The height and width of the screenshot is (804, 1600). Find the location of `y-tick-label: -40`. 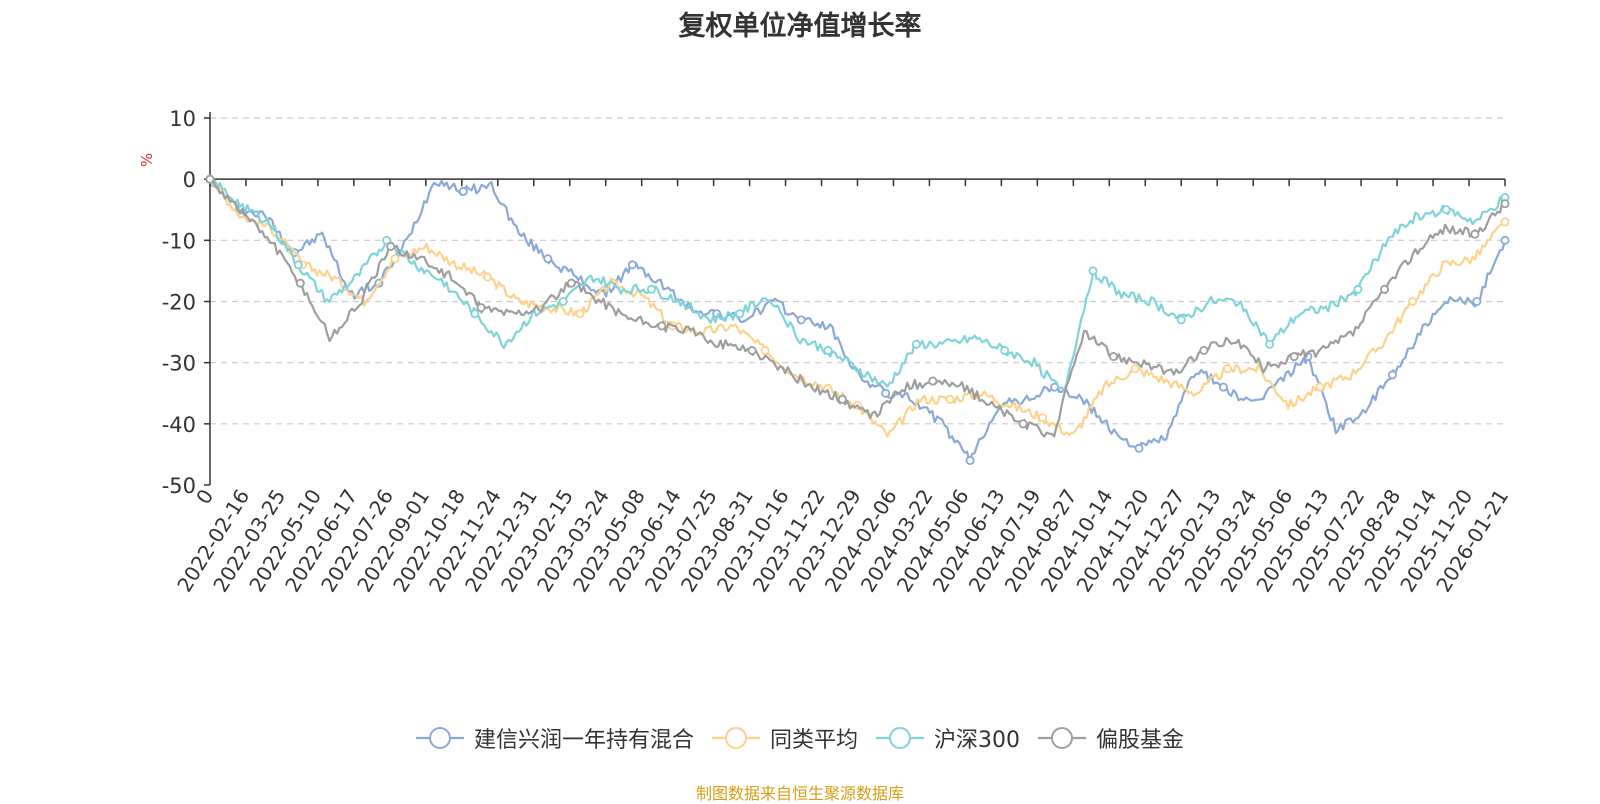

y-tick-label: -40 is located at coordinates (179, 425).